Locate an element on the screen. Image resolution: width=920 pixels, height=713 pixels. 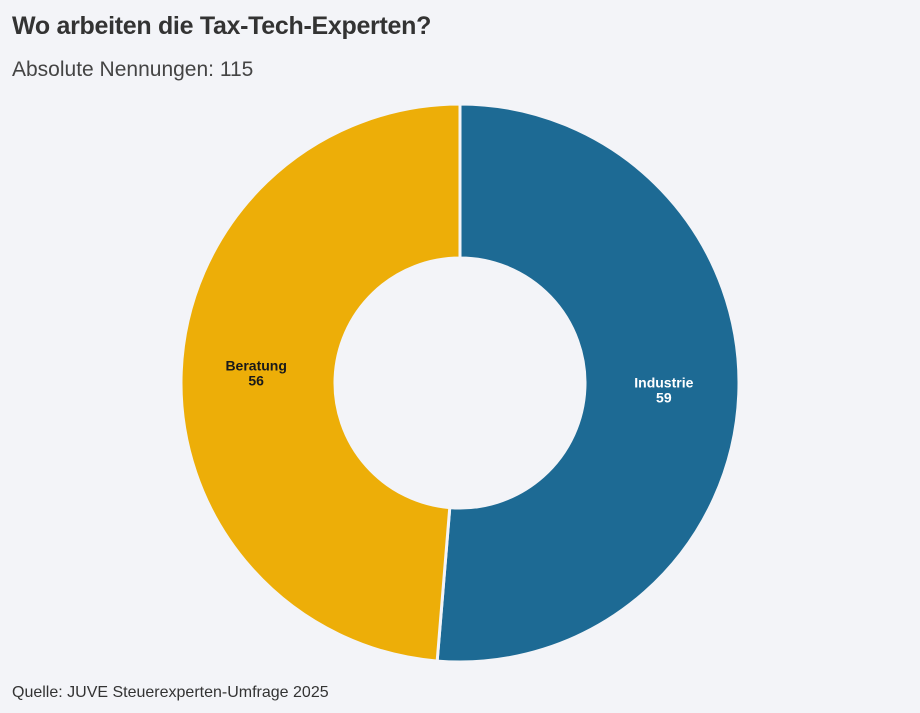
chart-title: Wo arbeiten die Tax-Tech-Experten? is located at coordinates (222, 26).